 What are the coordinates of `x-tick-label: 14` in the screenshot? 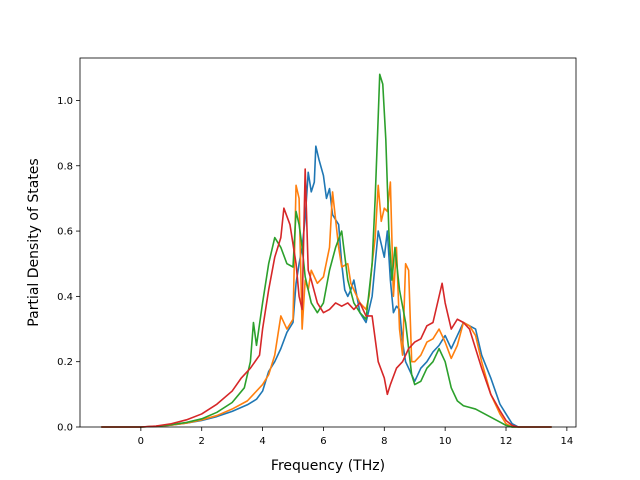 It's located at (567, 441).